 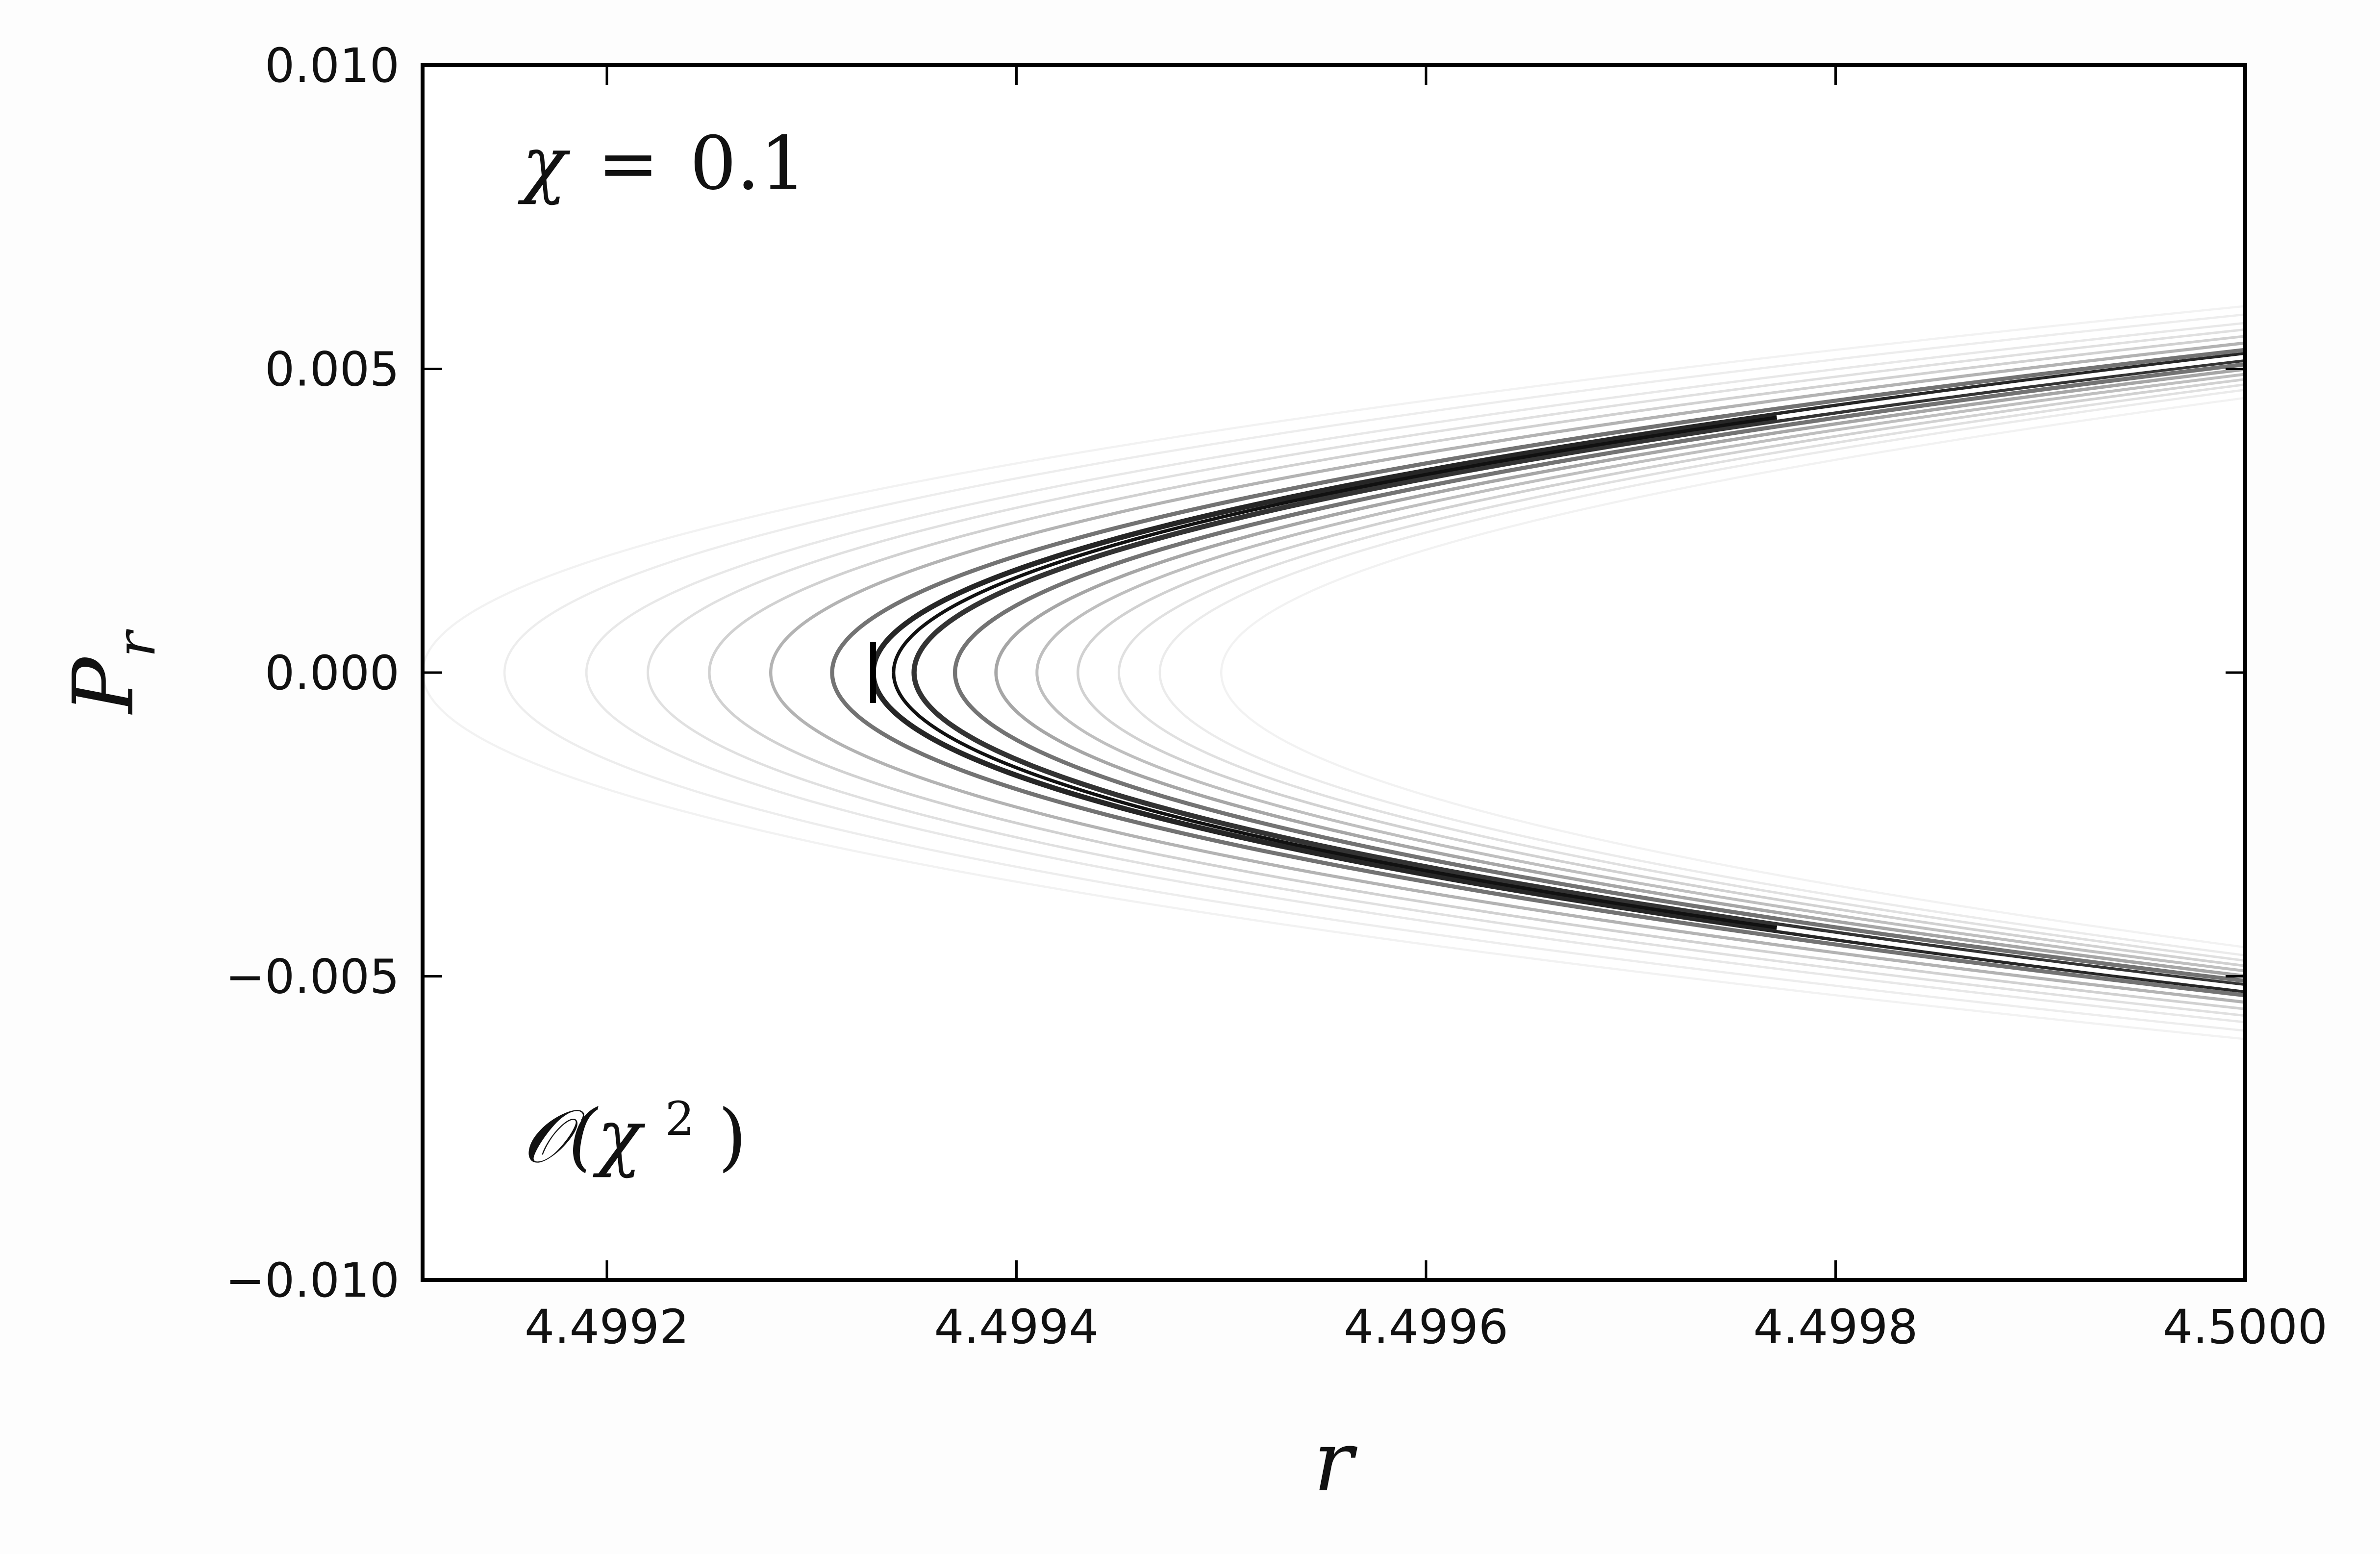 What do you see at coordinates (332, 369) in the screenshot?
I see `y-tick-label: 0.005` at bounding box center [332, 369].